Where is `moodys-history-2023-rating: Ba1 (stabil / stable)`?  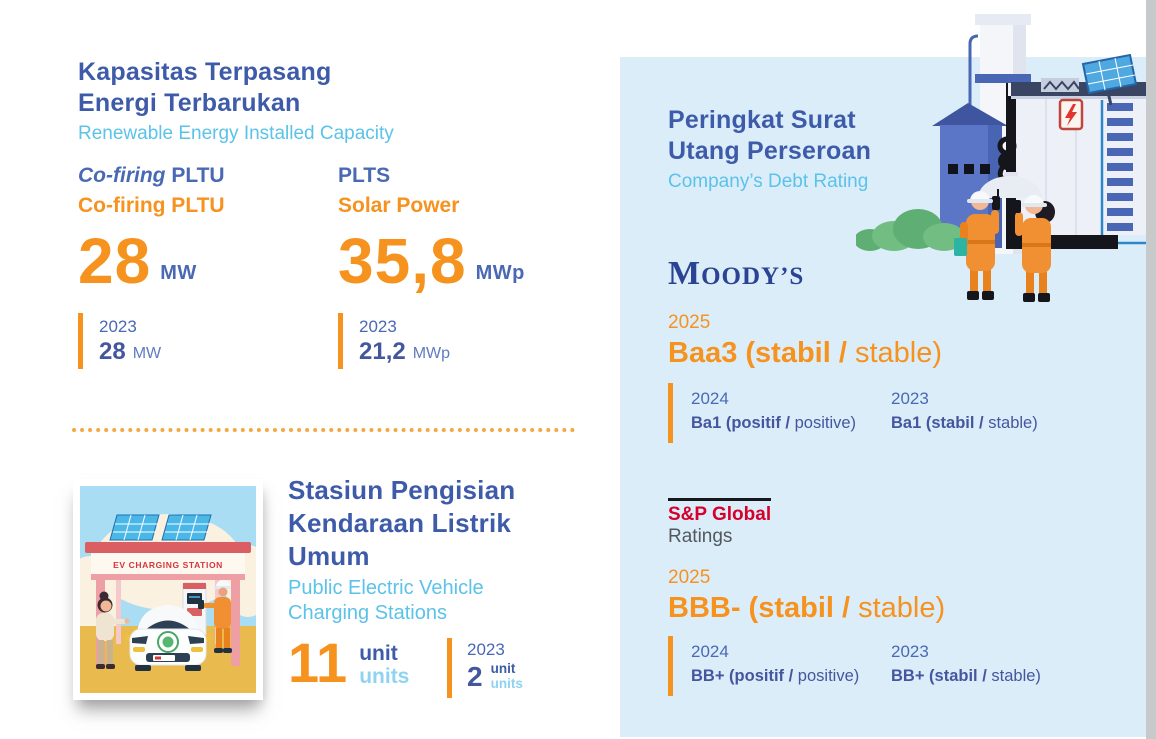 moodys-history-2023-rating: Ba1 (stabil / stable) is located at coordinates (991, 423).